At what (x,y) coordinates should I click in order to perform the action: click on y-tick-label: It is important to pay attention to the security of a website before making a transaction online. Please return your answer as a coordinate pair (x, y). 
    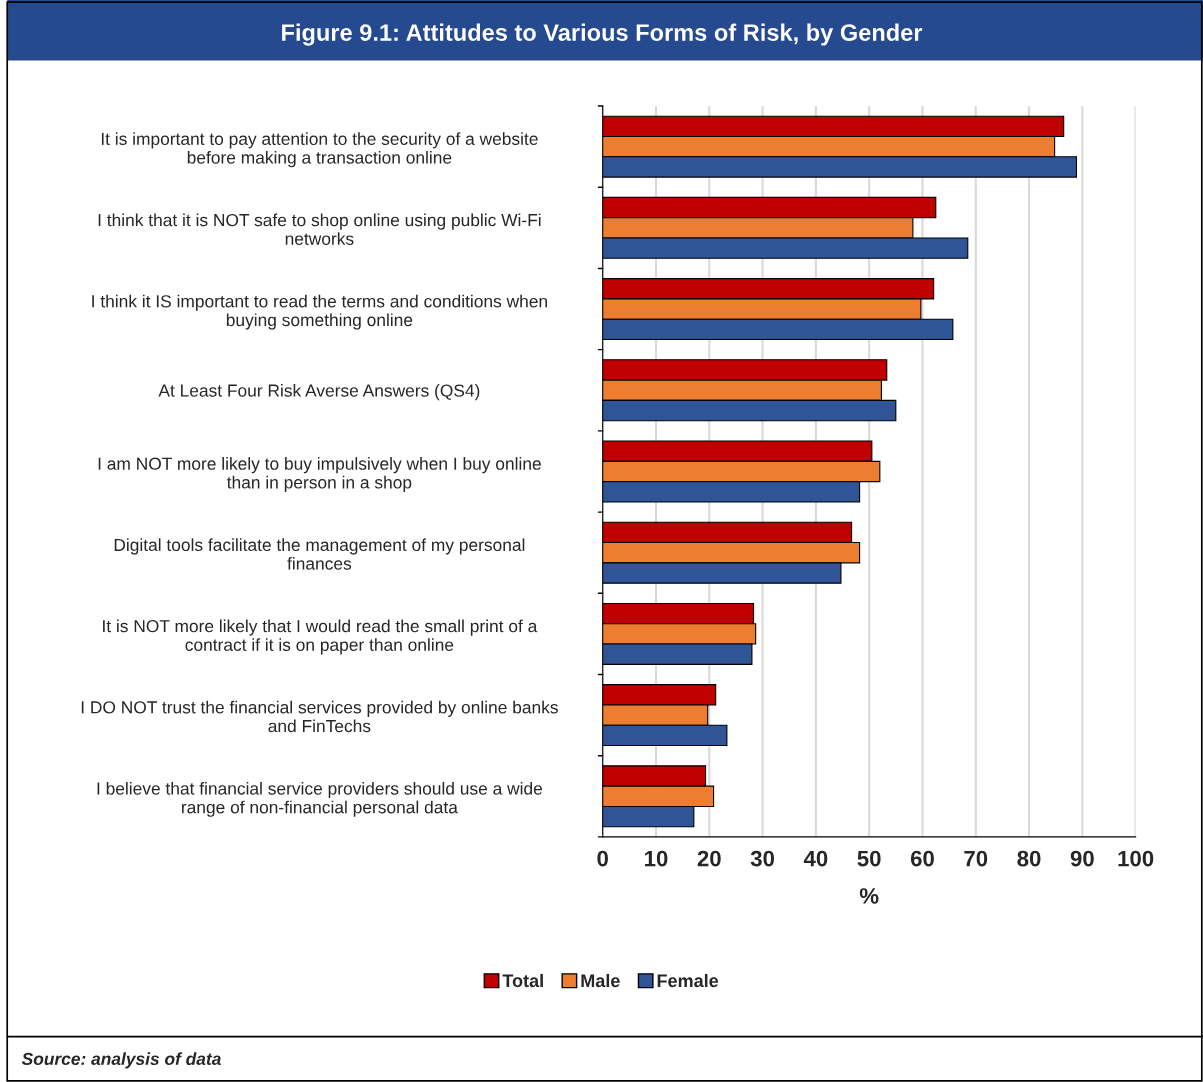
    Looking at the image, I should click on (319, 150).